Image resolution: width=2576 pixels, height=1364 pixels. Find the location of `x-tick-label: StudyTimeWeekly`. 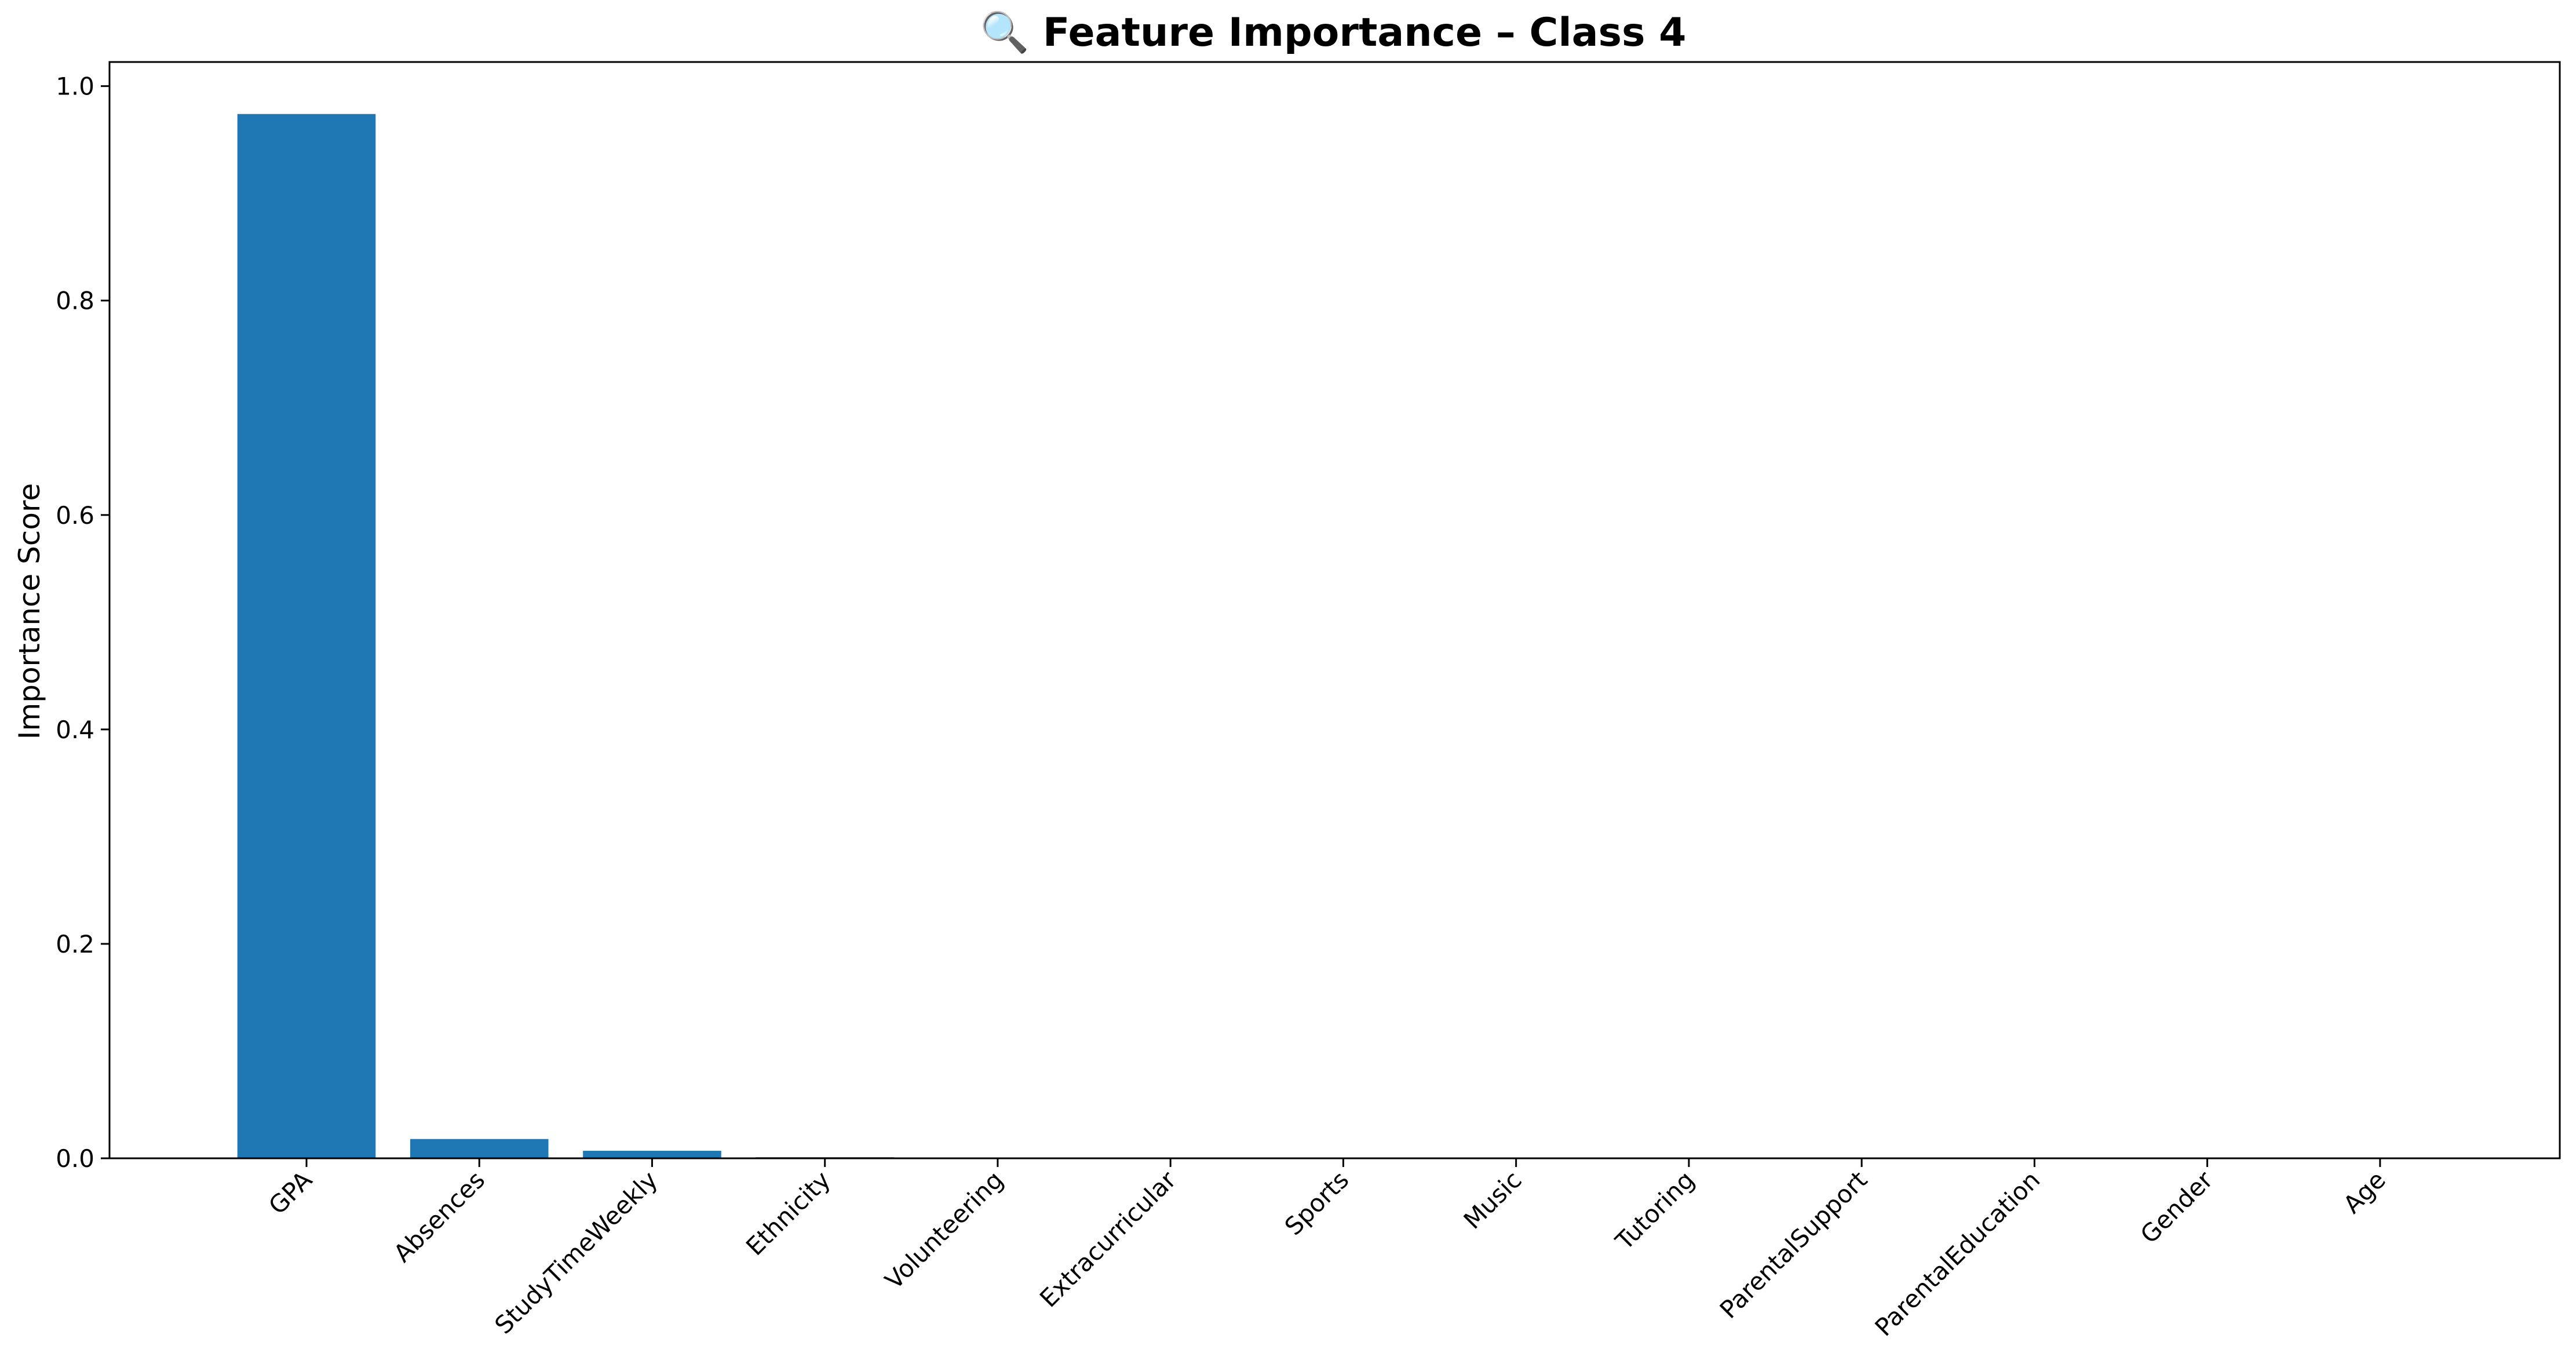

x-tick-label: StudyTimeWeekly is located at coordinates (576, 1252).